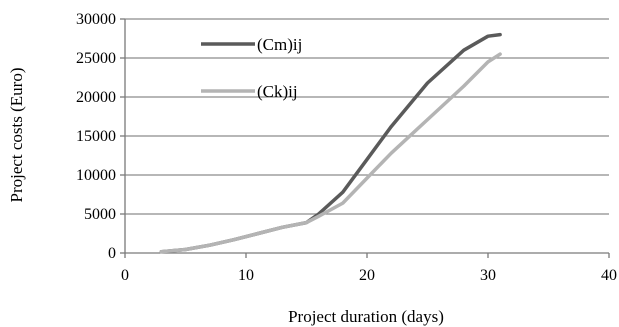 This screenshot has width=619, height=327. What do you see at coordinates (96, 175) in the screenshot?
I see `y-tick-label: 10000` at bounding box center [96, 175].